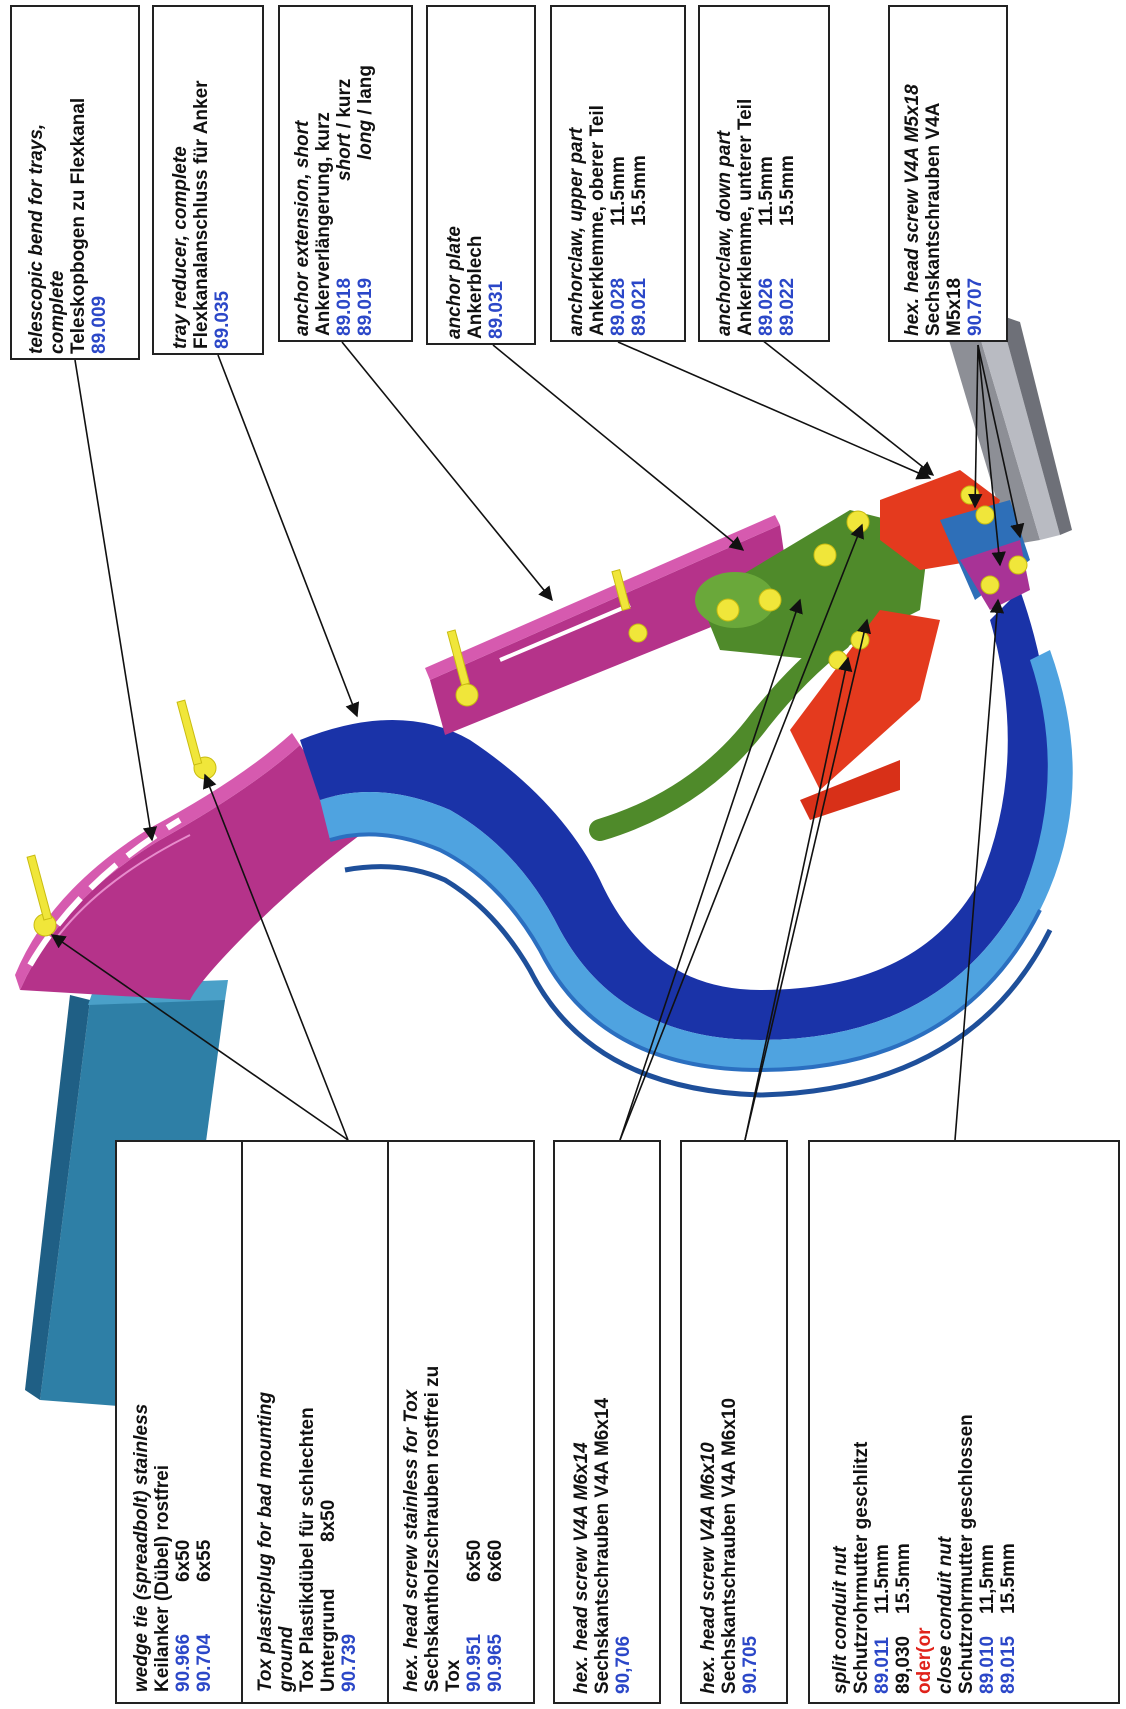 Image resolution: width=1126 pixels, height=1709 pixels. I want to click on or-text: oder(or, so click(924, 1661).